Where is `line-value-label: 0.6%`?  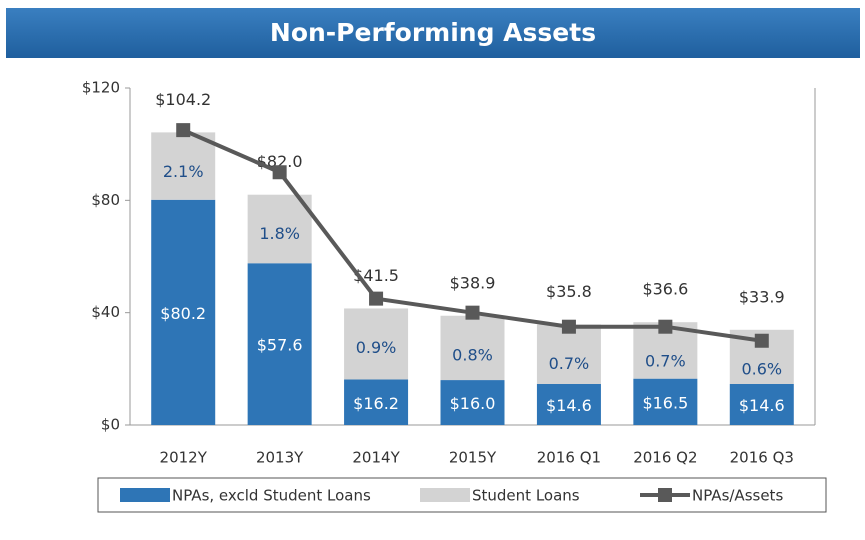
line-value-label: 0.6% is located at coordinates (761, 368).